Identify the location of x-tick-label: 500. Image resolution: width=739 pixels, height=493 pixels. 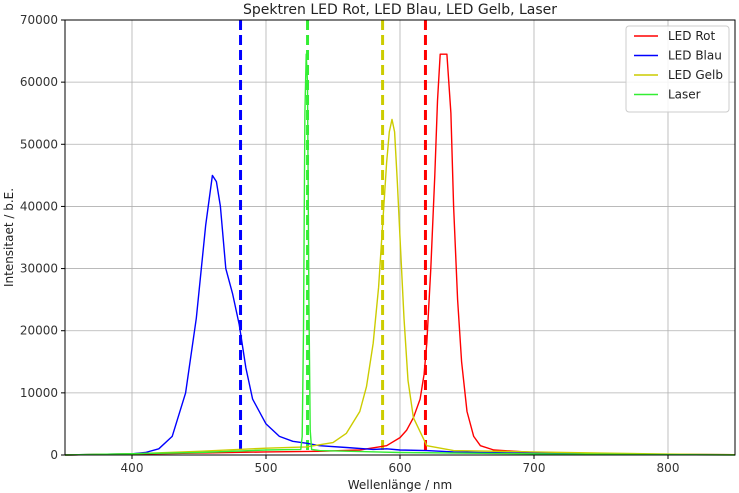
(266, 468).